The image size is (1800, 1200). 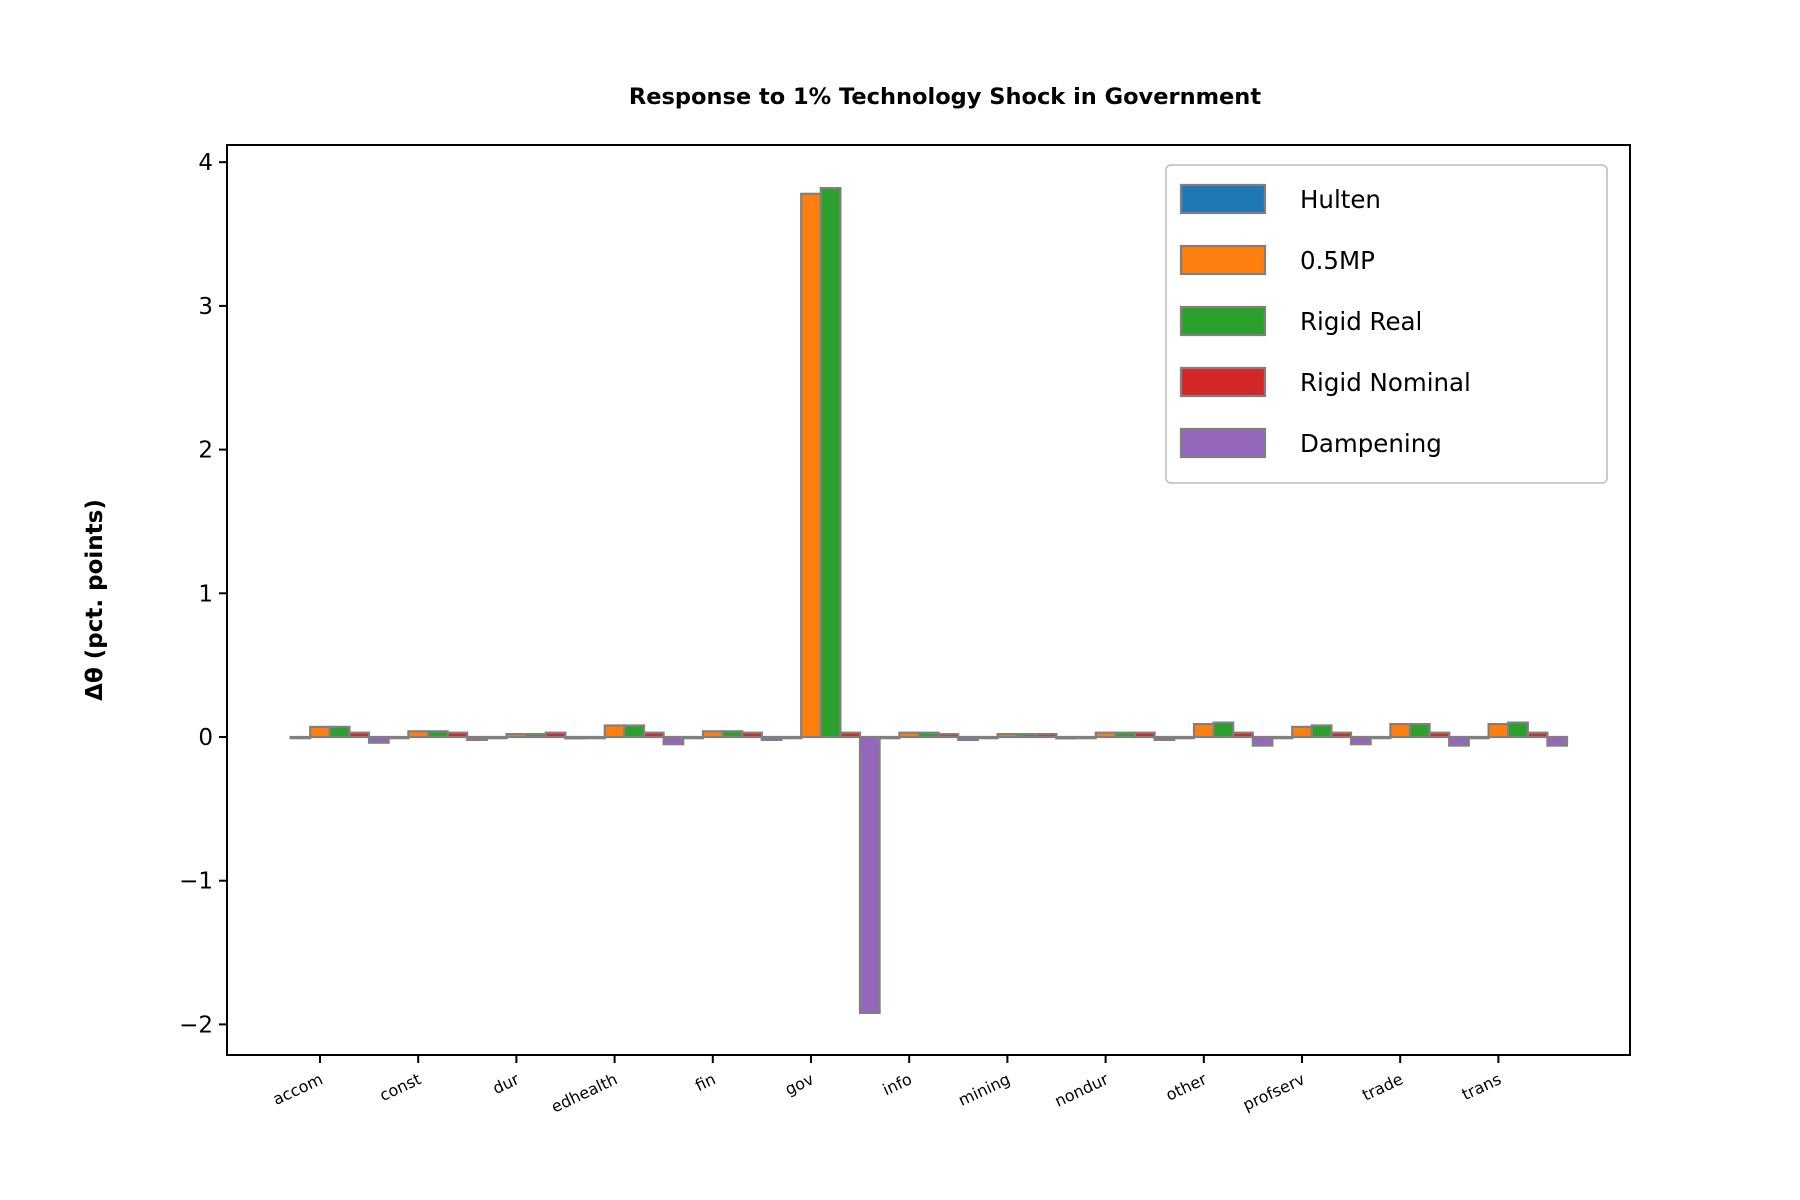 I want to click on bar-rigid-real-fin, so click(x=732, y=734).